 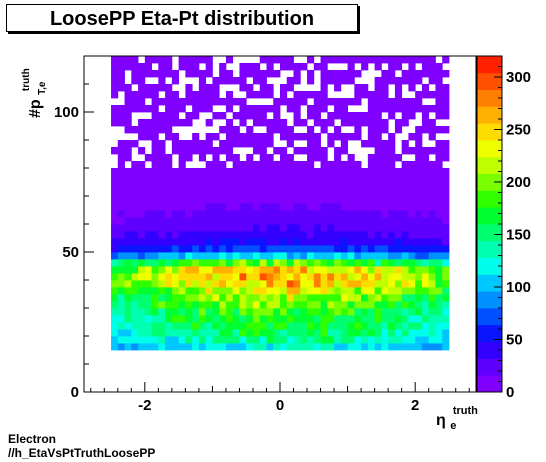 I want to click on z-tick-label: 150, so click(x=518, y=235).